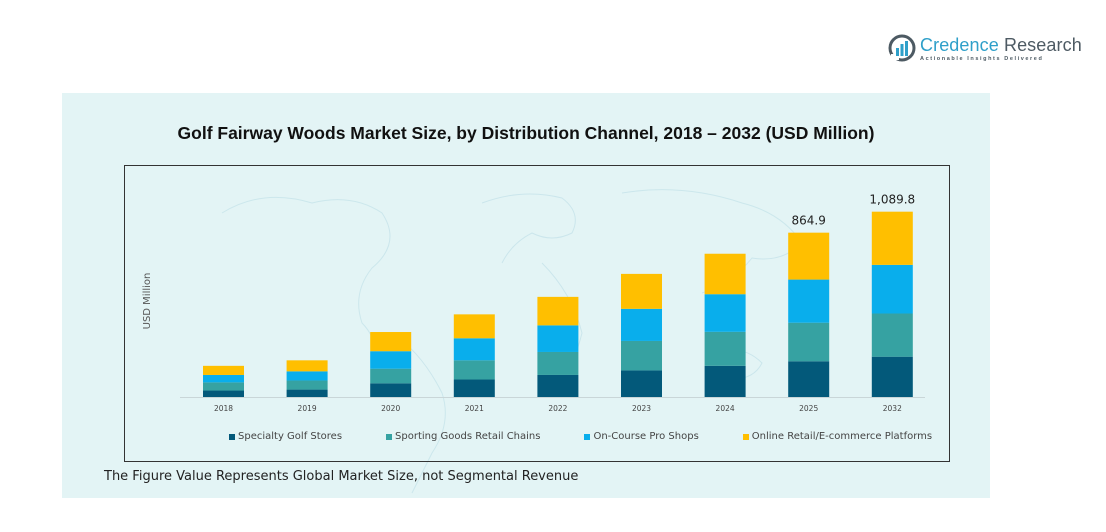 This screenshot has width=1106, height=532. I want to click on bar-segment-2023-on-course-pro-shops, so click(641, 324).